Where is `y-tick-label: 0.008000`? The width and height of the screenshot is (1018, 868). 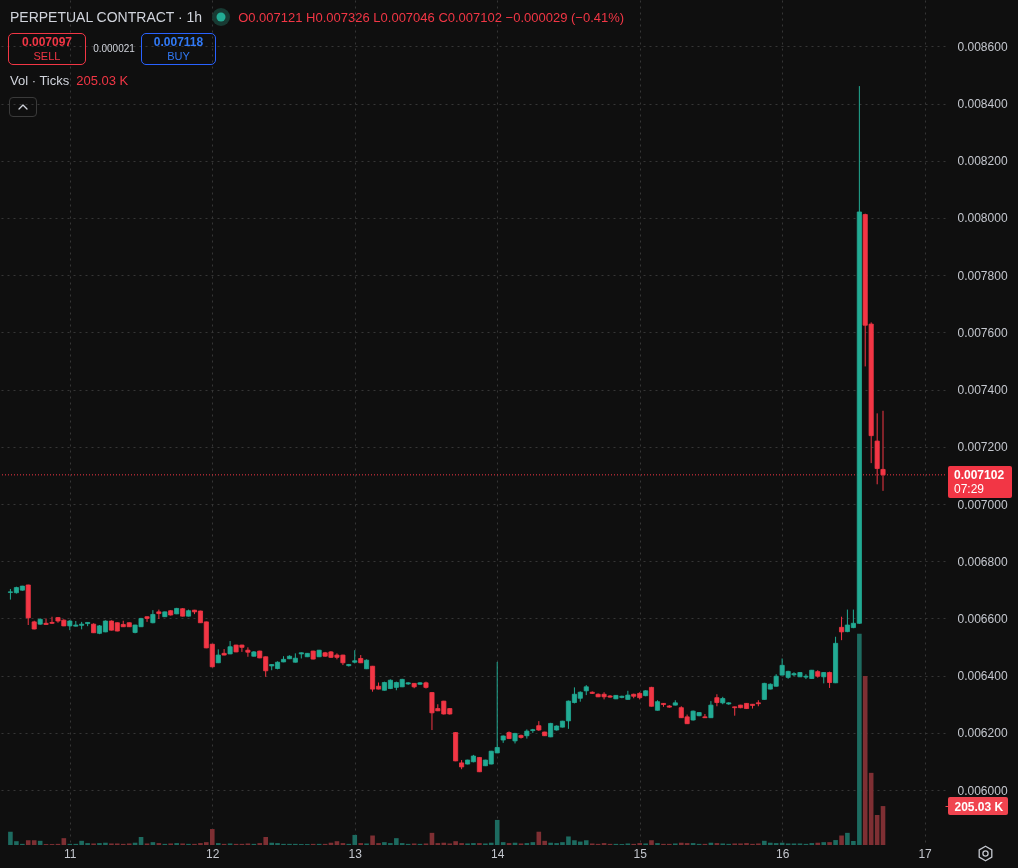 y-tick-label: 0.008000 is located at coordinates (982, 218).